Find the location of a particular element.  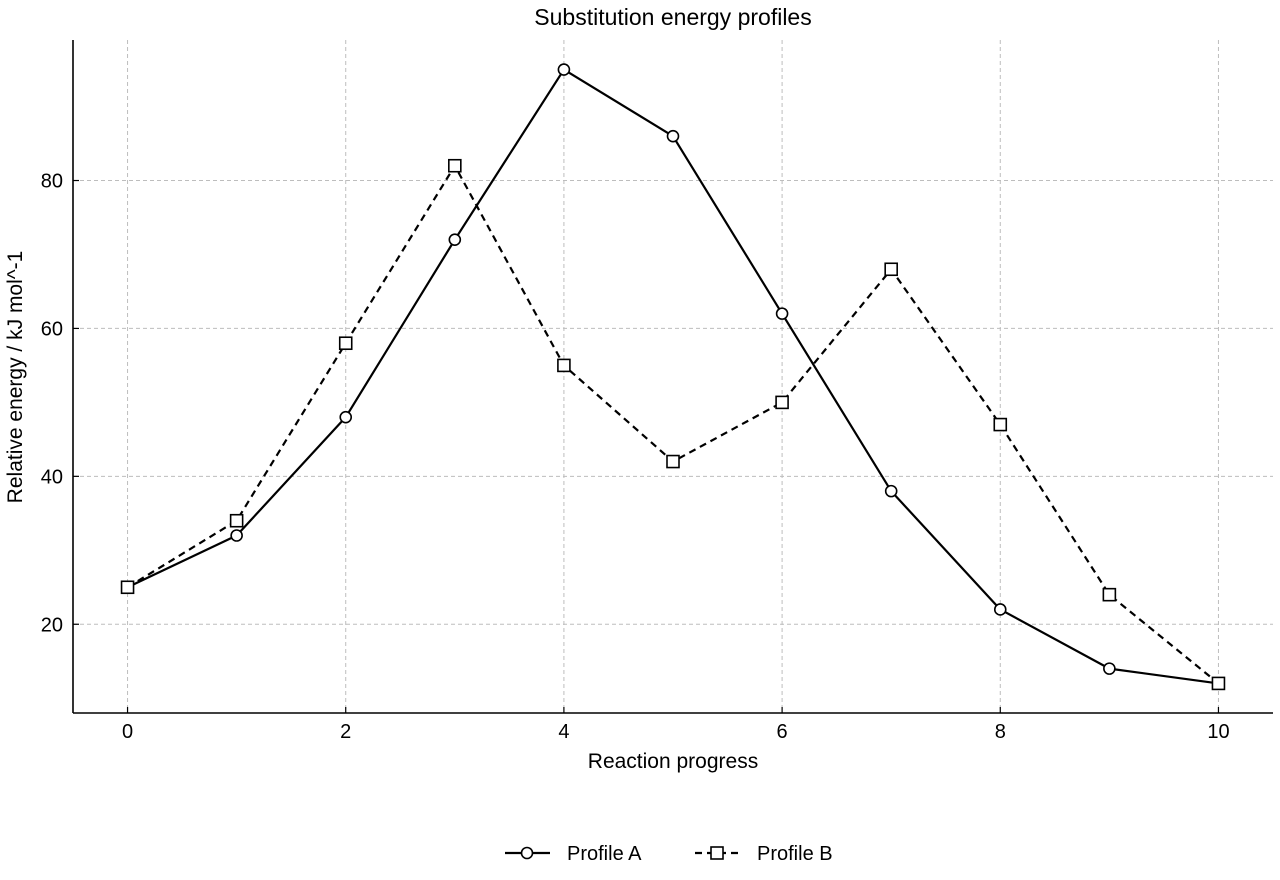

chart-title: Substitution energy profiles is located at coordinates (672, 17).